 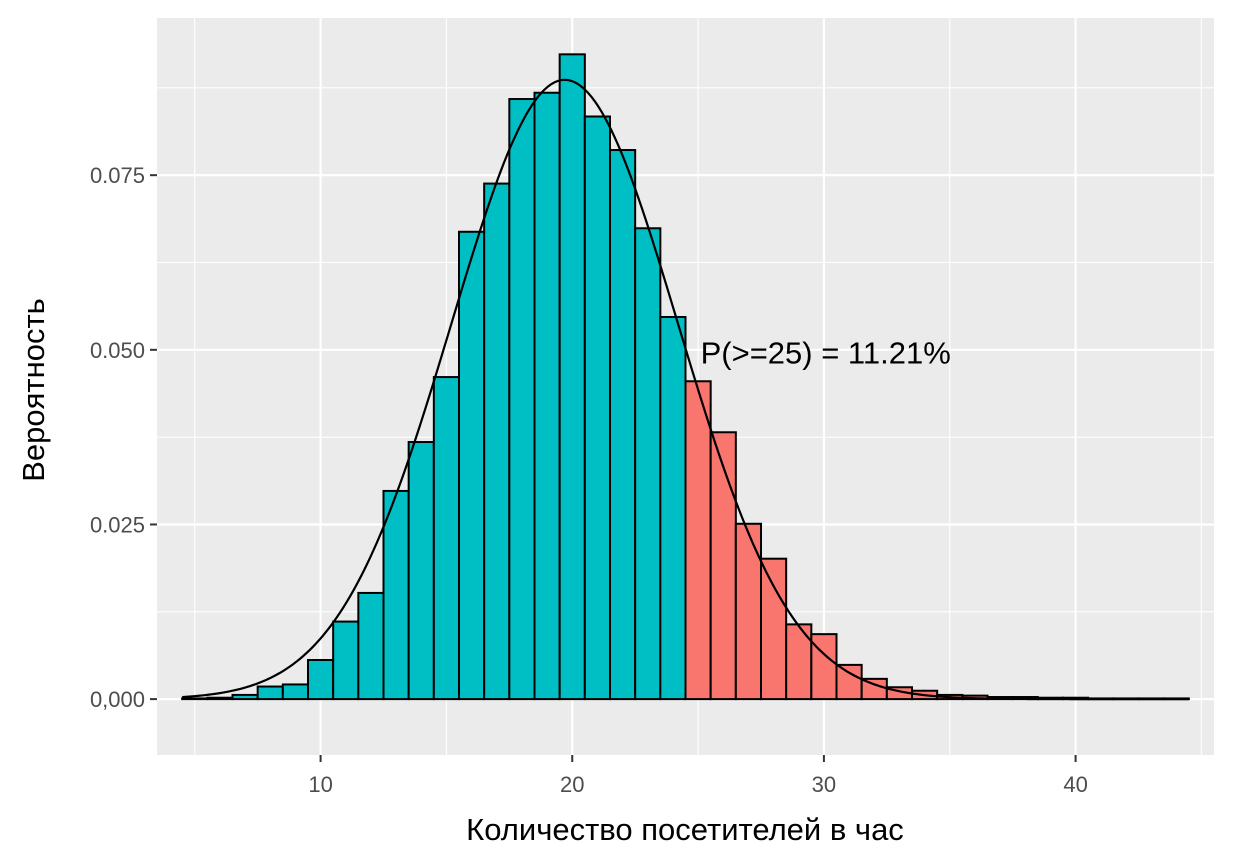 What do you see at coordinates (826, 353) in the screenshot?
I see `probability-annotation: P(>=25) = 11.21%` at bounding box center [826, 353].